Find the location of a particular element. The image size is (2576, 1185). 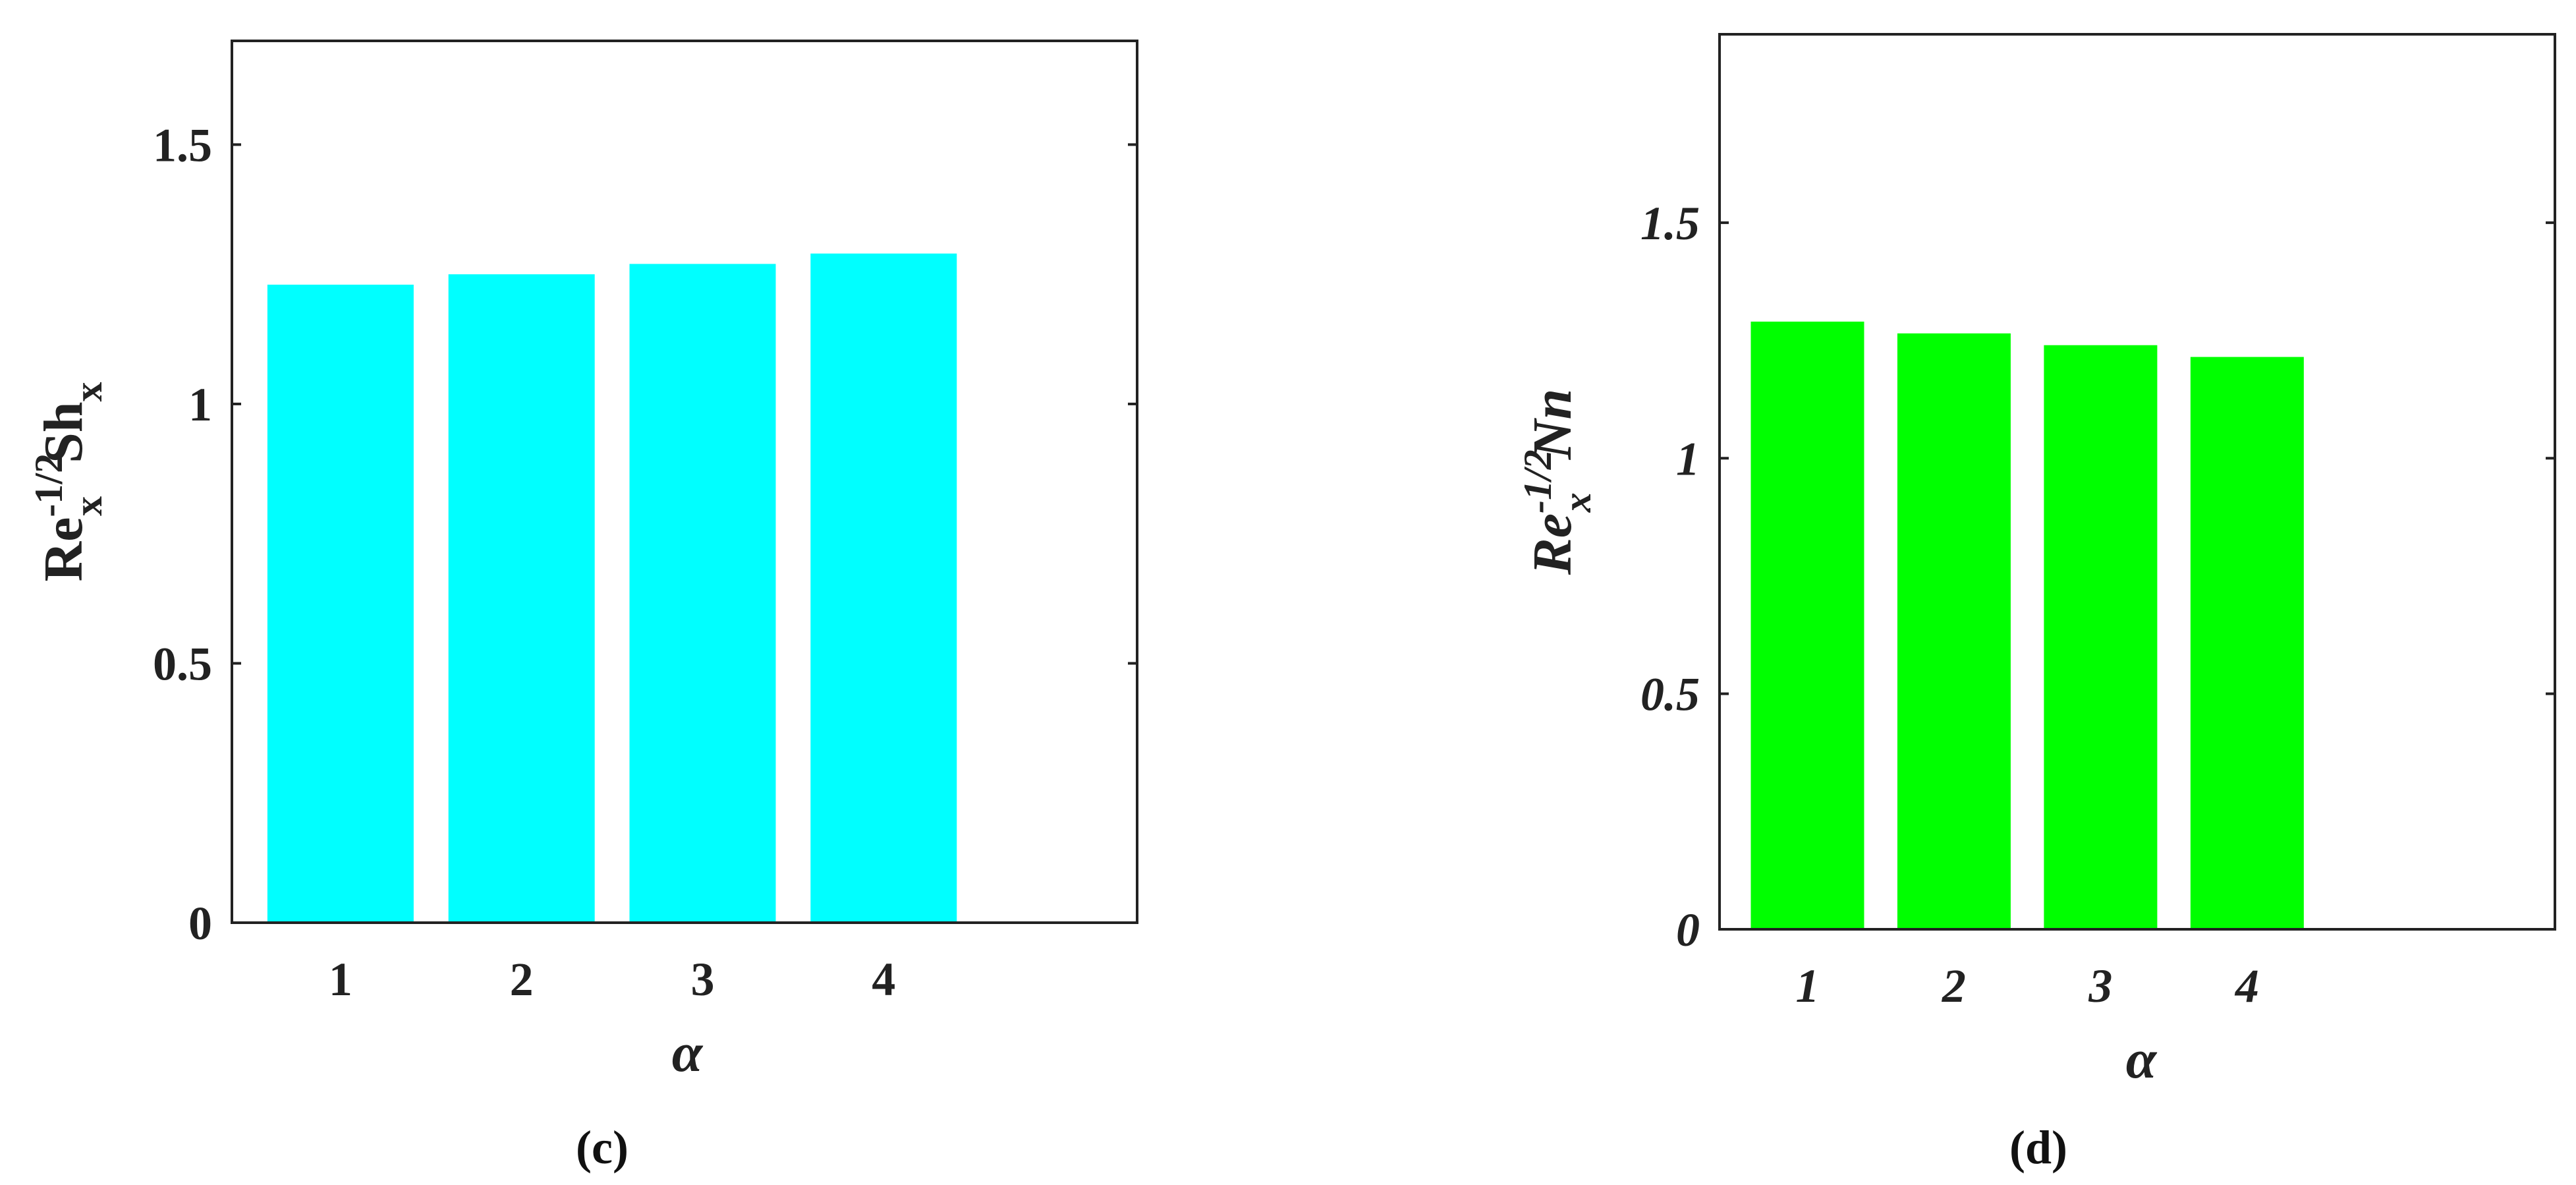

panel-caption: (c) is located at coordinates (602, 1147).